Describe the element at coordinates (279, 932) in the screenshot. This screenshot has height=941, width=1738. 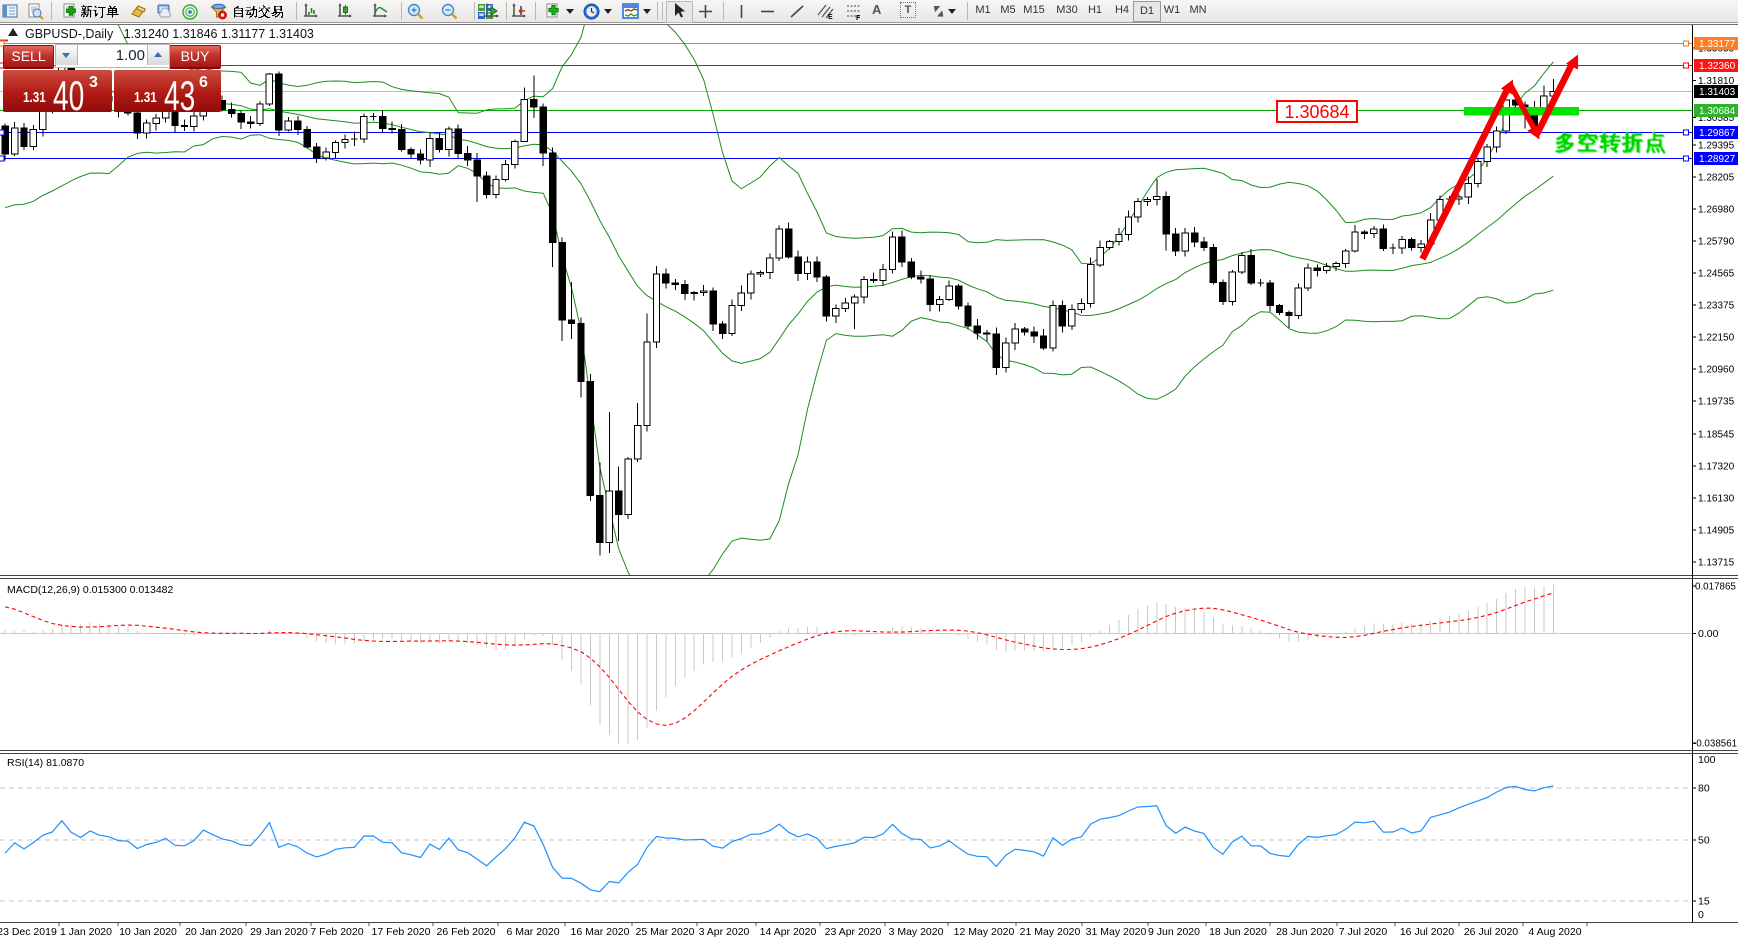
I see `svg-text: 29 Jan 2020` at that location.